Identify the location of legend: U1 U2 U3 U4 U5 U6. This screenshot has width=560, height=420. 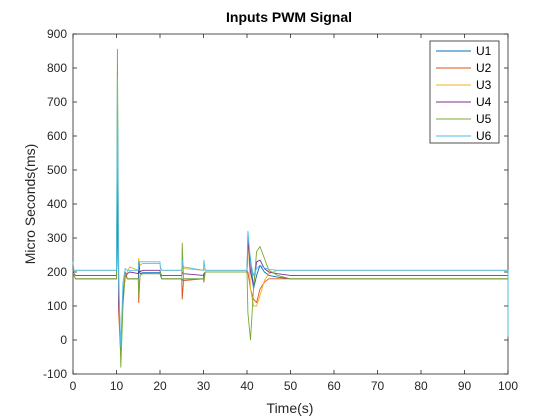
(464, 92).